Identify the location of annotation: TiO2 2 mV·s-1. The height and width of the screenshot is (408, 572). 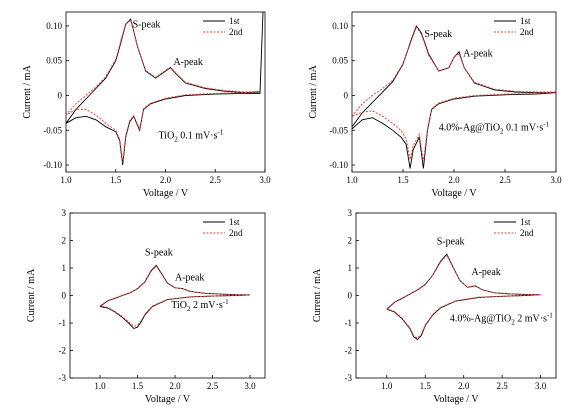
(200, 305).